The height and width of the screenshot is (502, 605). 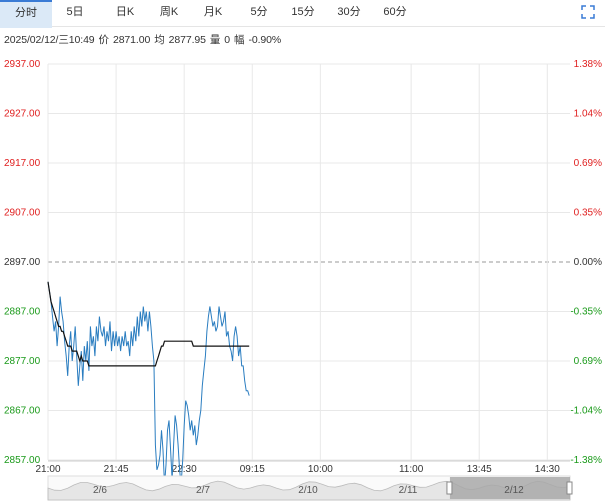 I want to click on price-value: 2871.00, so click(x=131, y=40).